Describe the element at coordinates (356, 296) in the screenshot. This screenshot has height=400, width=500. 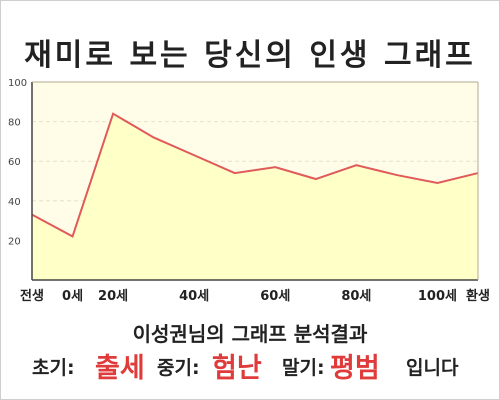
I see `x-tick-8: 80세` at that location.